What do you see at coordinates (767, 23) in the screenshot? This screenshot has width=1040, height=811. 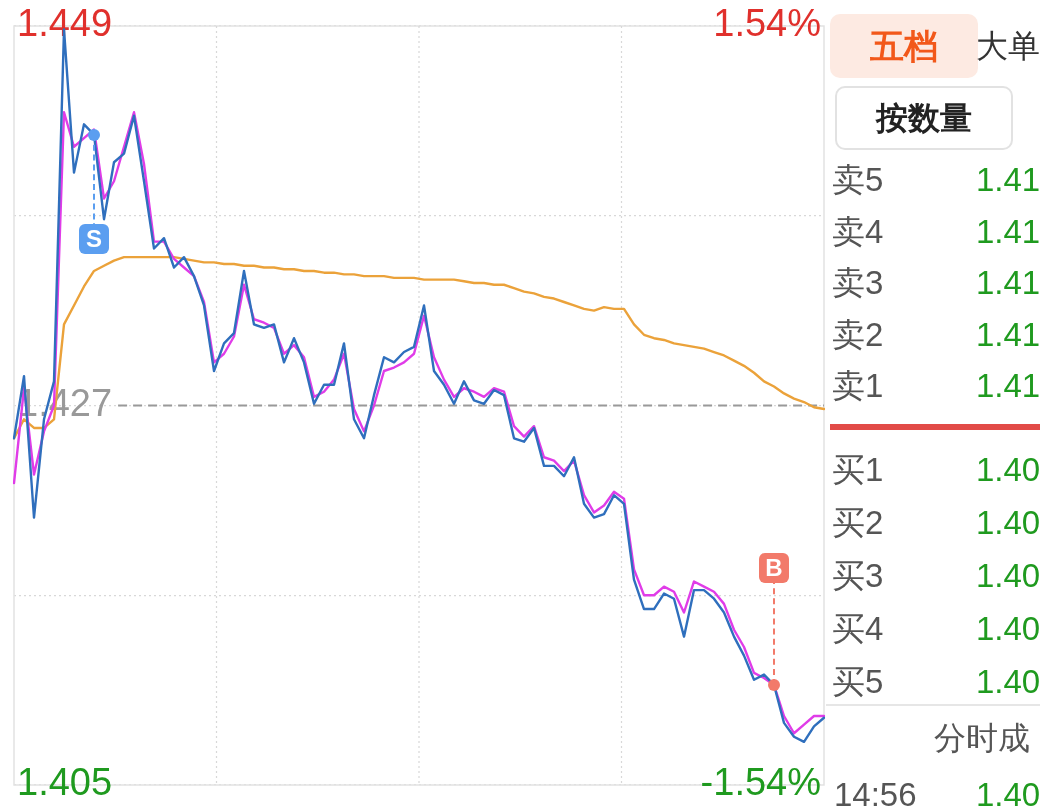 I see `y2-tick-label: 1.54%` at bounding box center [767, 23].